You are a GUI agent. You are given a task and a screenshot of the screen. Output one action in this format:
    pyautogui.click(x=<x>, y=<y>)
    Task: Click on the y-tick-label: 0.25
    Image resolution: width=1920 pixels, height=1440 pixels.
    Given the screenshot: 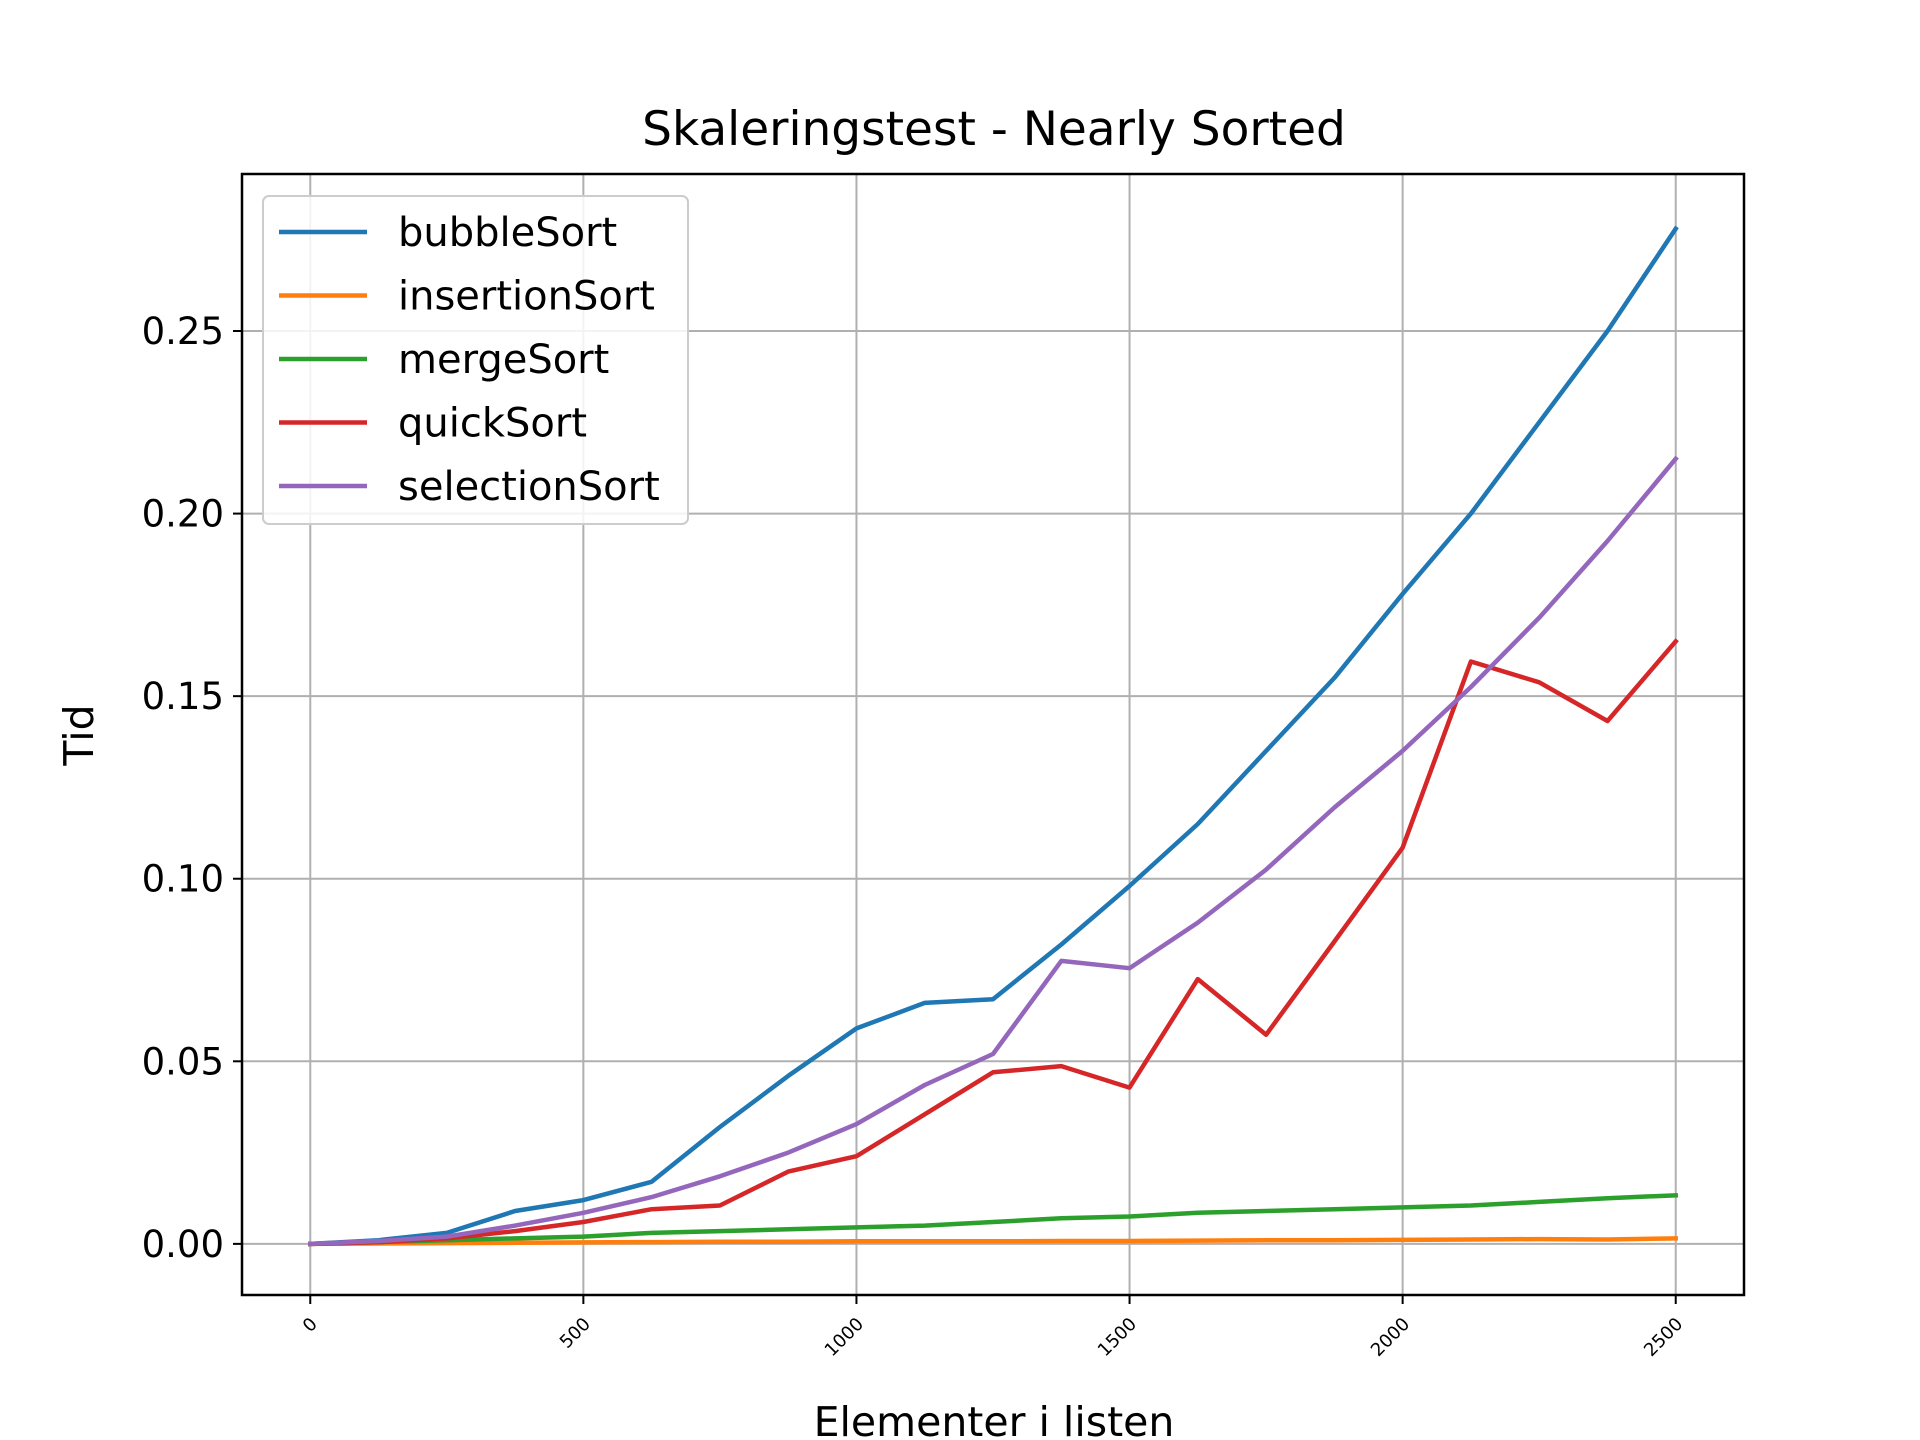 What is the action you would take?
    pyautogui.click(x=183, y=331)
    